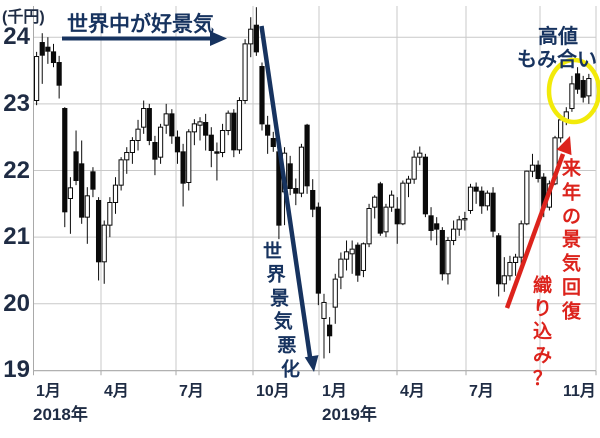 The width and height of the screenshot is (600, 438). Describe the element at coordinates (16, 37) in the screenshot. I see `y-tick-label: 24` at that location.